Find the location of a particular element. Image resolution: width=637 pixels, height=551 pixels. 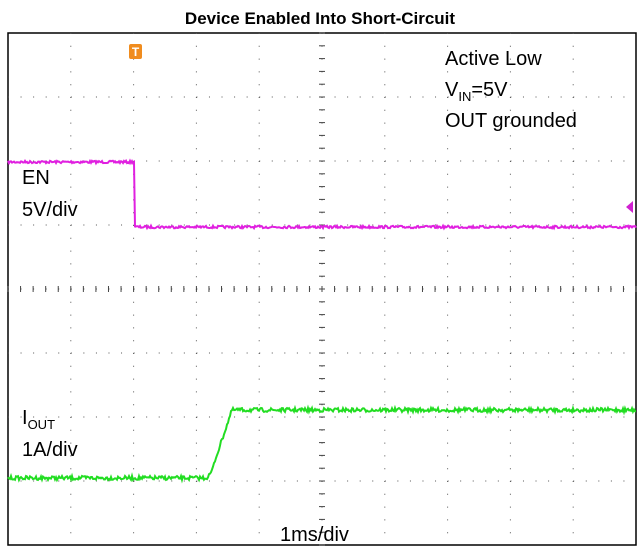

iout-main: I is located at coordinates (25, 418).